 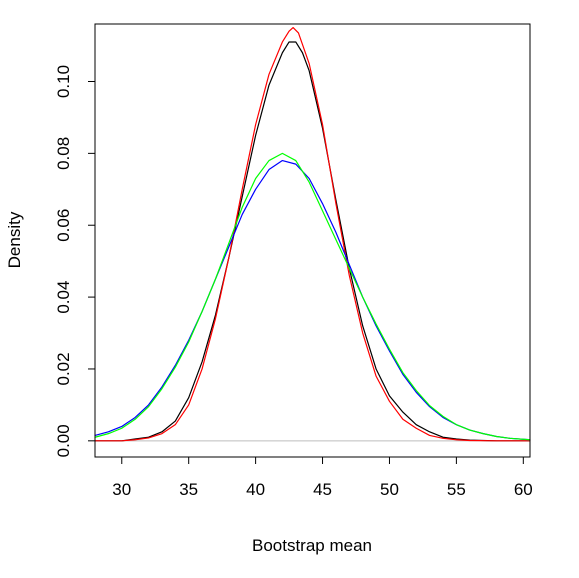 What do you see at coordinates (63, 153) in the screenshot?
I see `y-tick-label: 0.08` at bounding box center [63, 153].